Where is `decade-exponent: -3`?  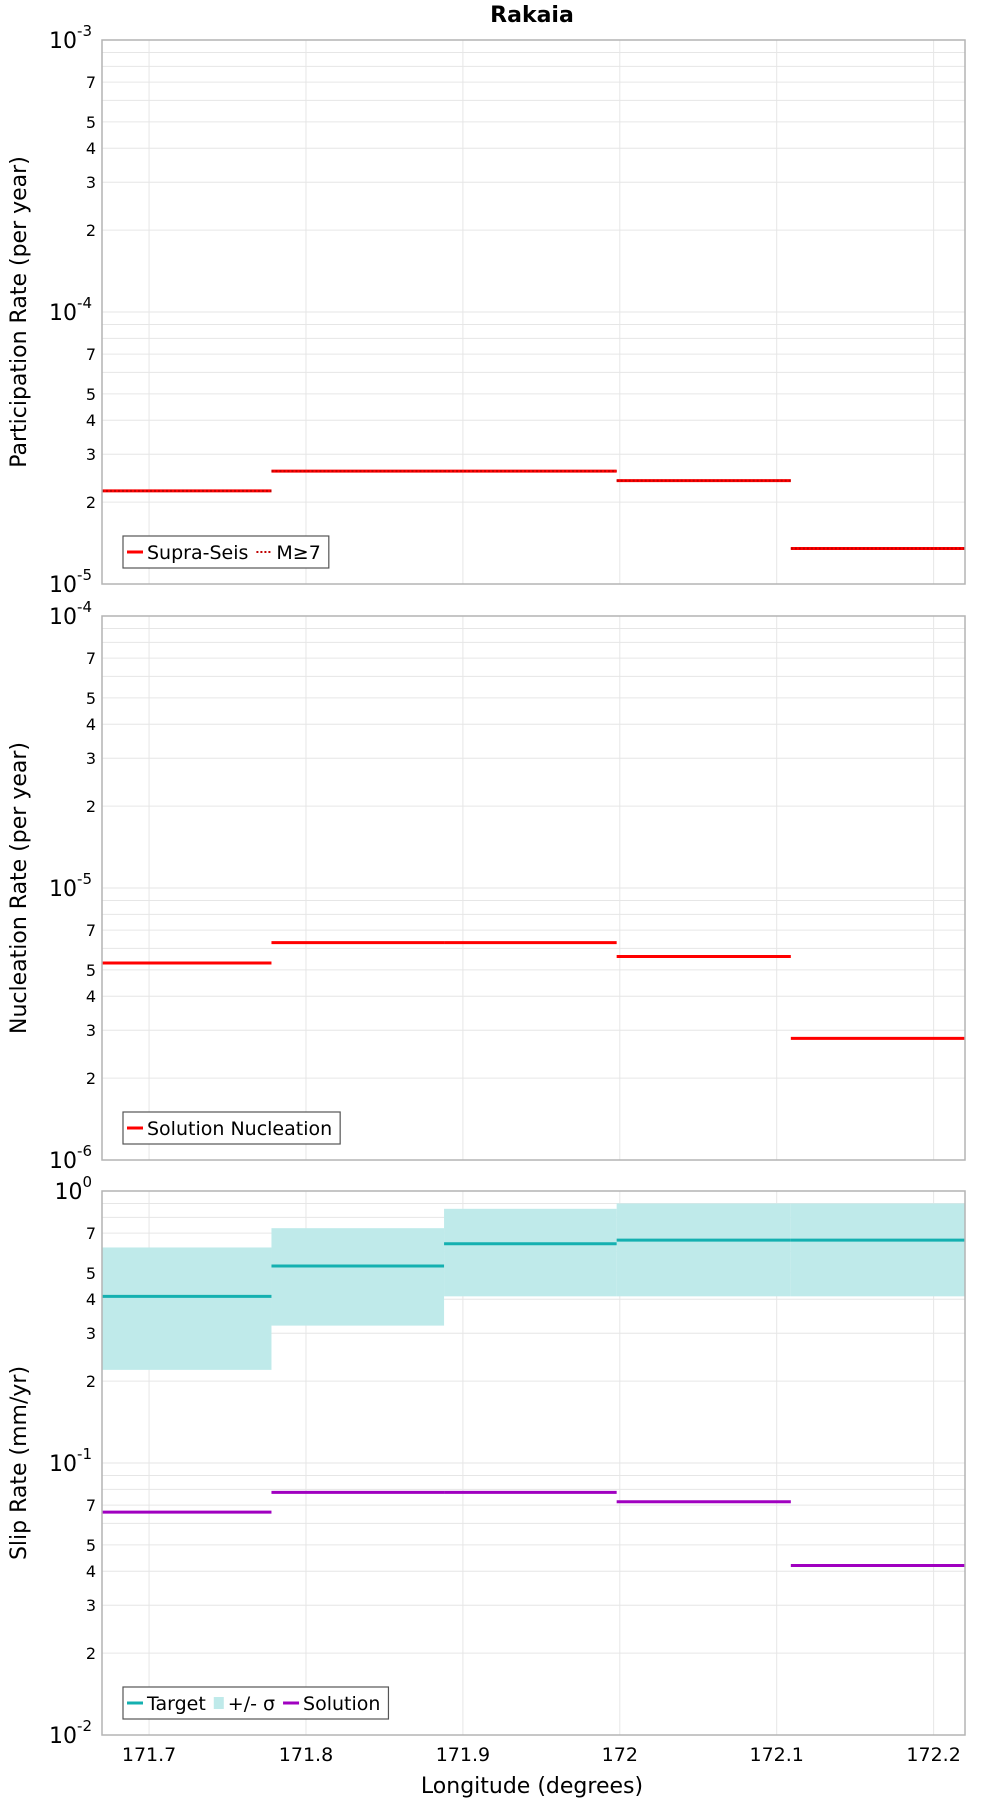
decade-exponent: -3 is located at coordinates (84, 31).